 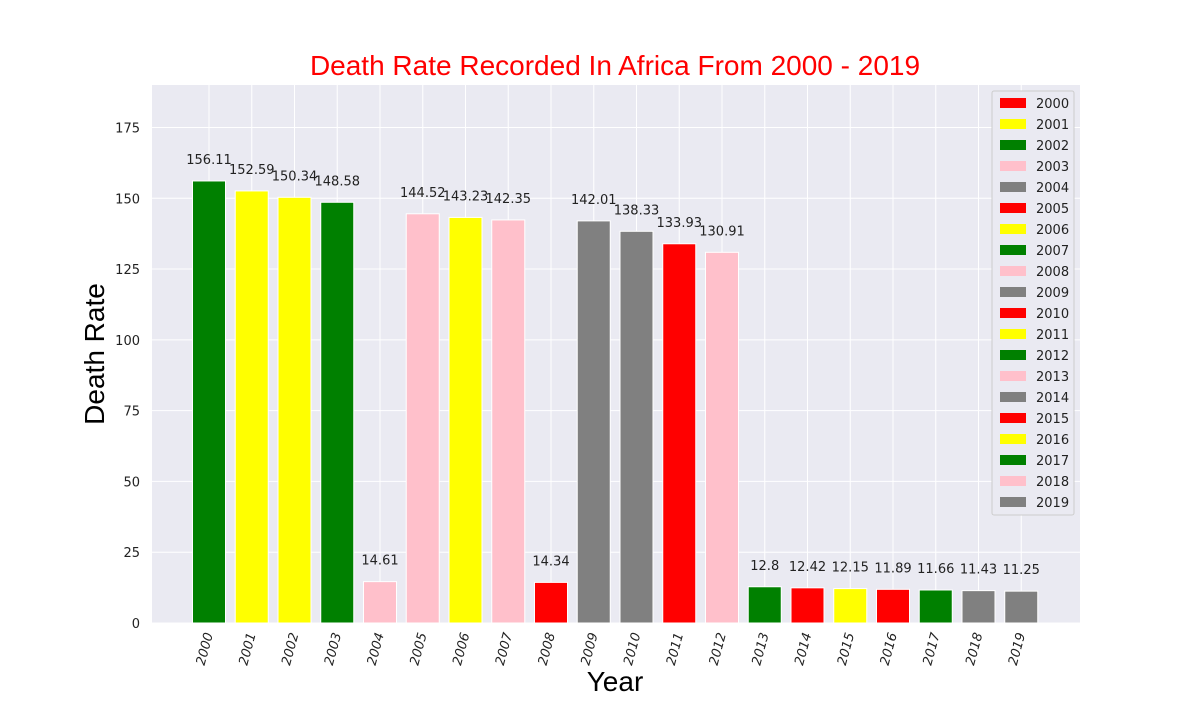 What do you see at coordinates (466, 196) in the screenshot?
I see `data-label: 143.23` at bounding box center [466, 196].